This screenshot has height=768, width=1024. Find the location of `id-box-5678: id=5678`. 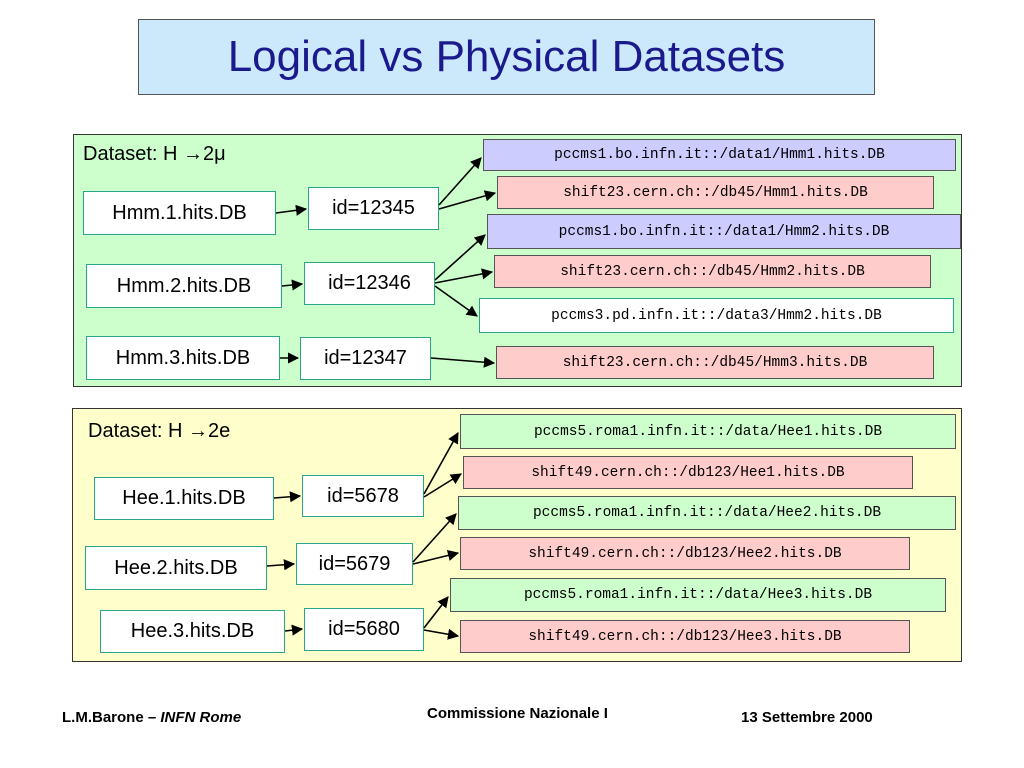

id-box-5678: id=5678 is located at coordinates (363, 496).